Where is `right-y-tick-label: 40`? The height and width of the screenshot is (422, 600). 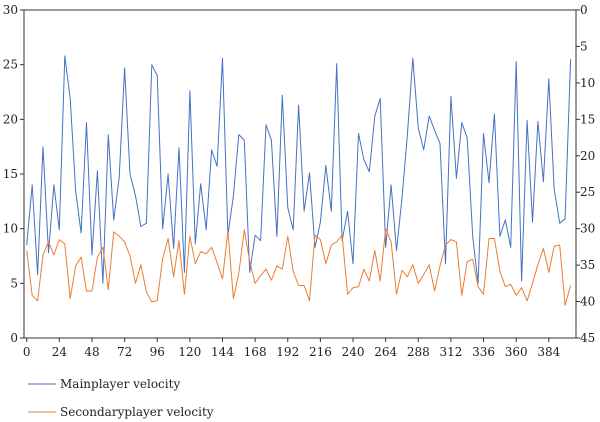 right-y-tick-label: 40 is located at coordinates (587, 302).